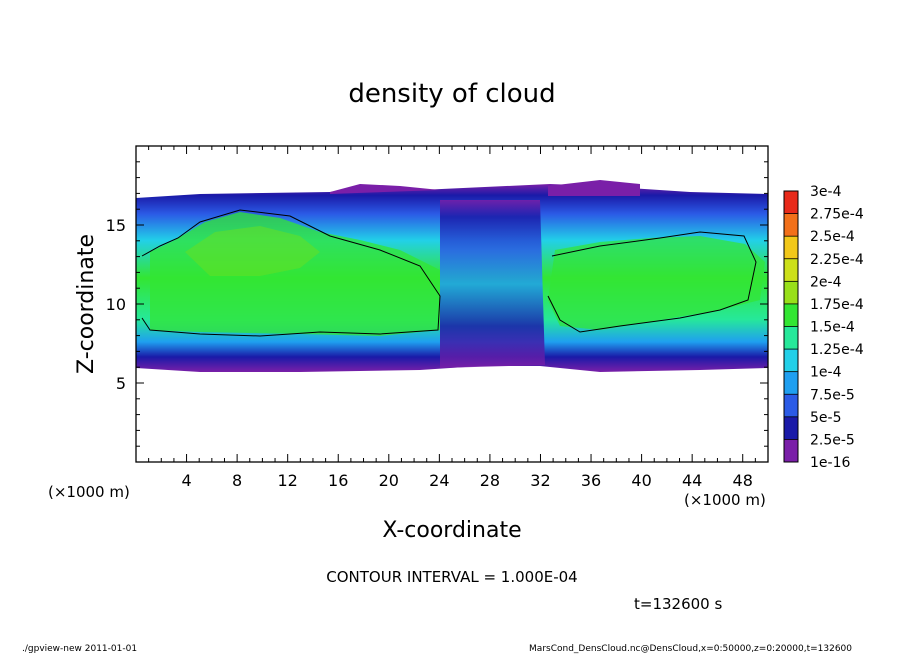 This screenshot has width=904, height=654. What do you see at coordinates (451, 530) in the screenshot?
I see `x-axis-label: X-coordinate` at bounding box center [451, 530].